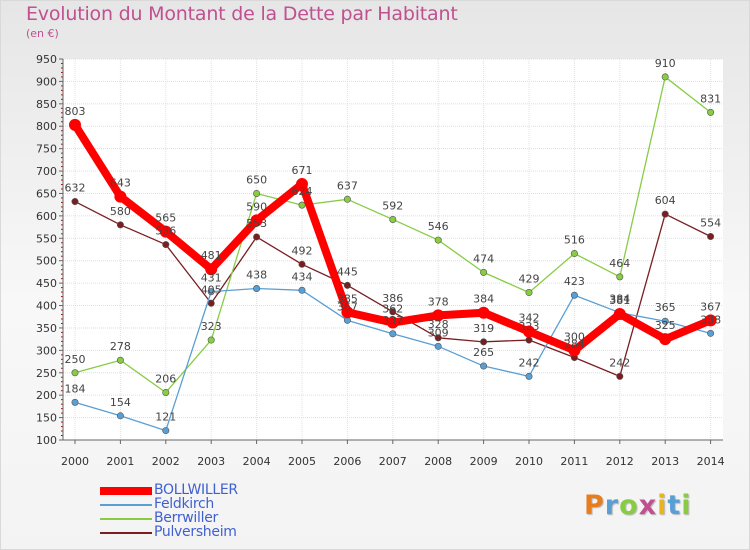 The image size is (750, 550). Describe the element at coordinates (483, 258) in the screenshot. I see `data-label: 474` at that location.